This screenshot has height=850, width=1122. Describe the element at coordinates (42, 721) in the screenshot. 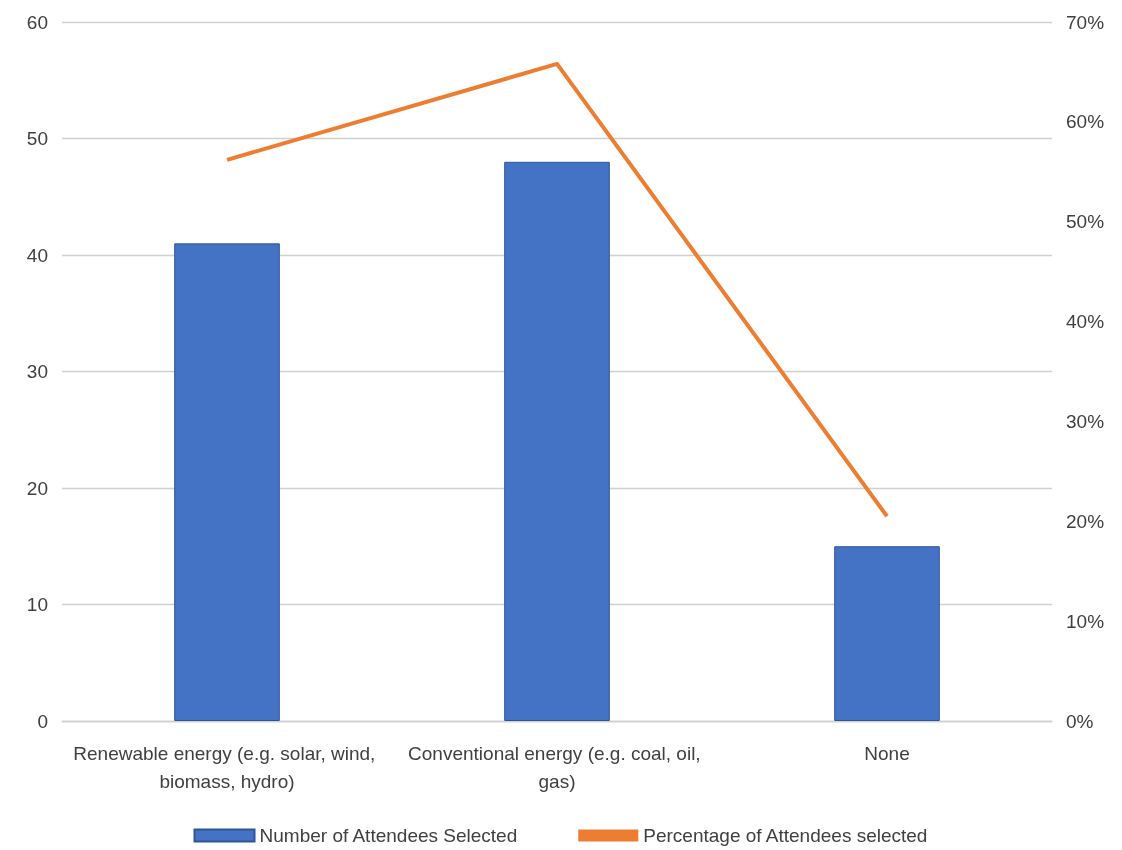

I see `y-tick-label: 0` at that location.